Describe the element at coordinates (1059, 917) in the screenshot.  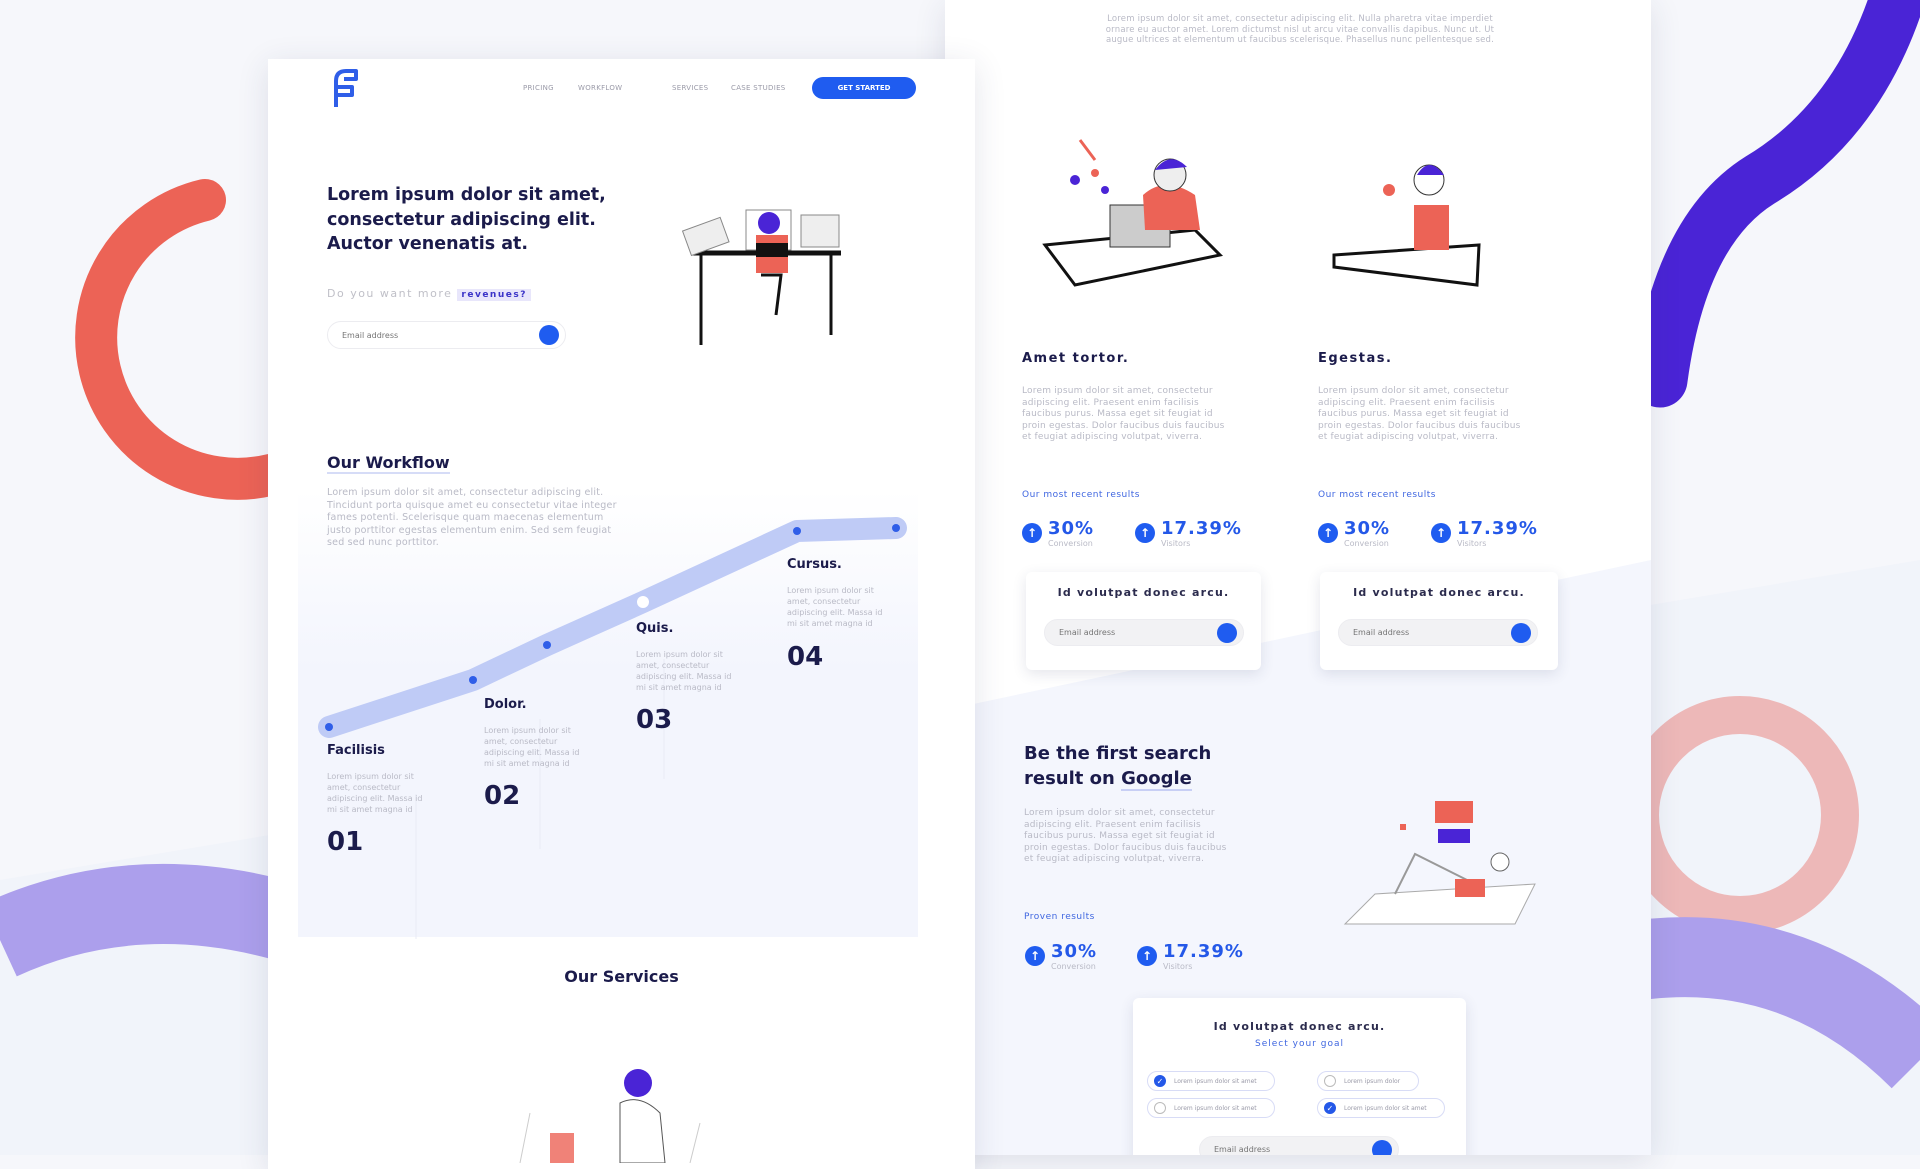
I see `proven-results-link: Proven results` at that location.